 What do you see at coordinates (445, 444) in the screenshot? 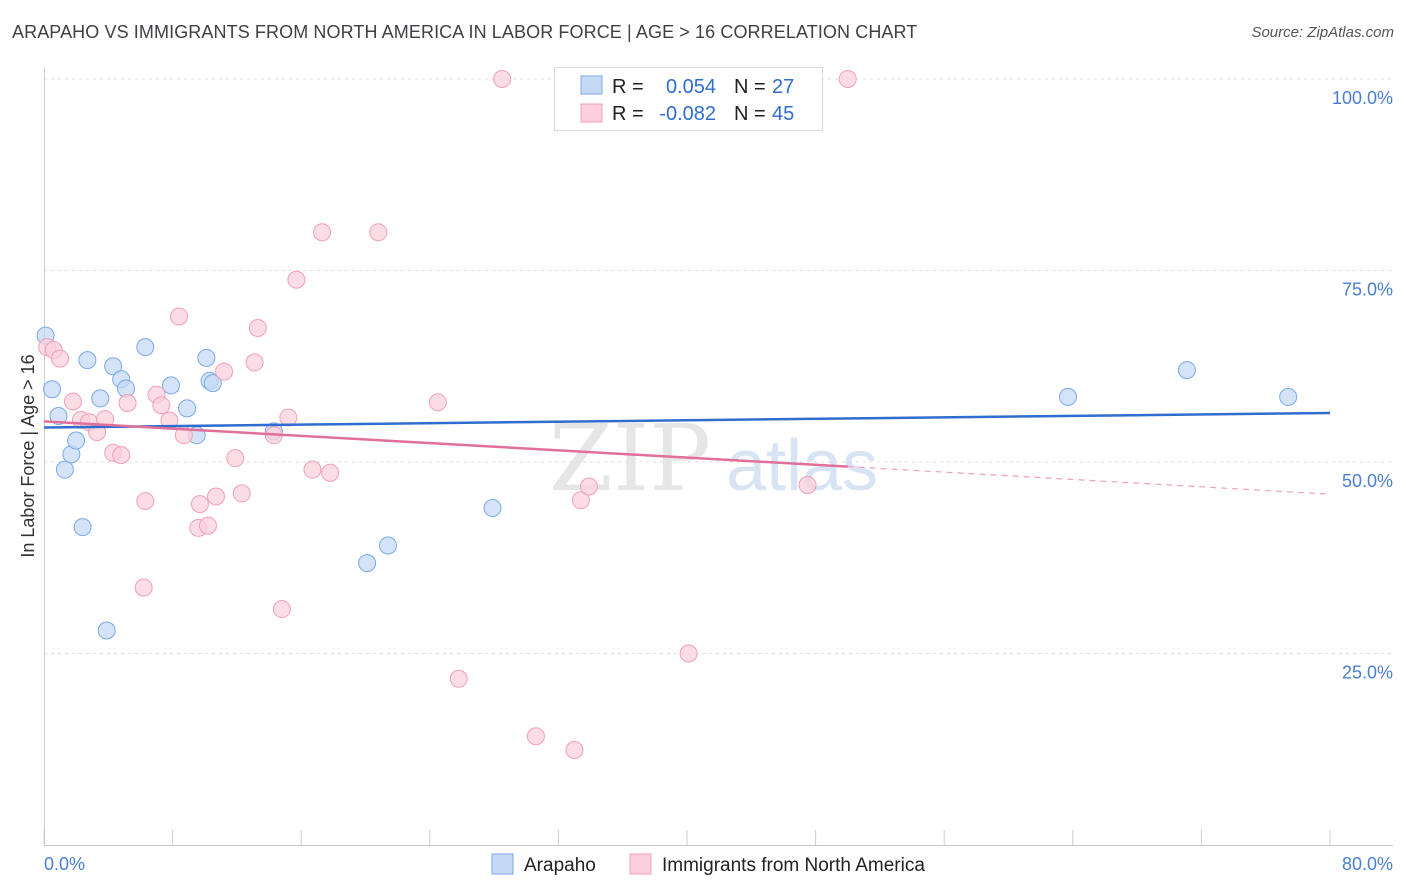
I see `immigrants-trend-line` at bounding box center [445, 444].